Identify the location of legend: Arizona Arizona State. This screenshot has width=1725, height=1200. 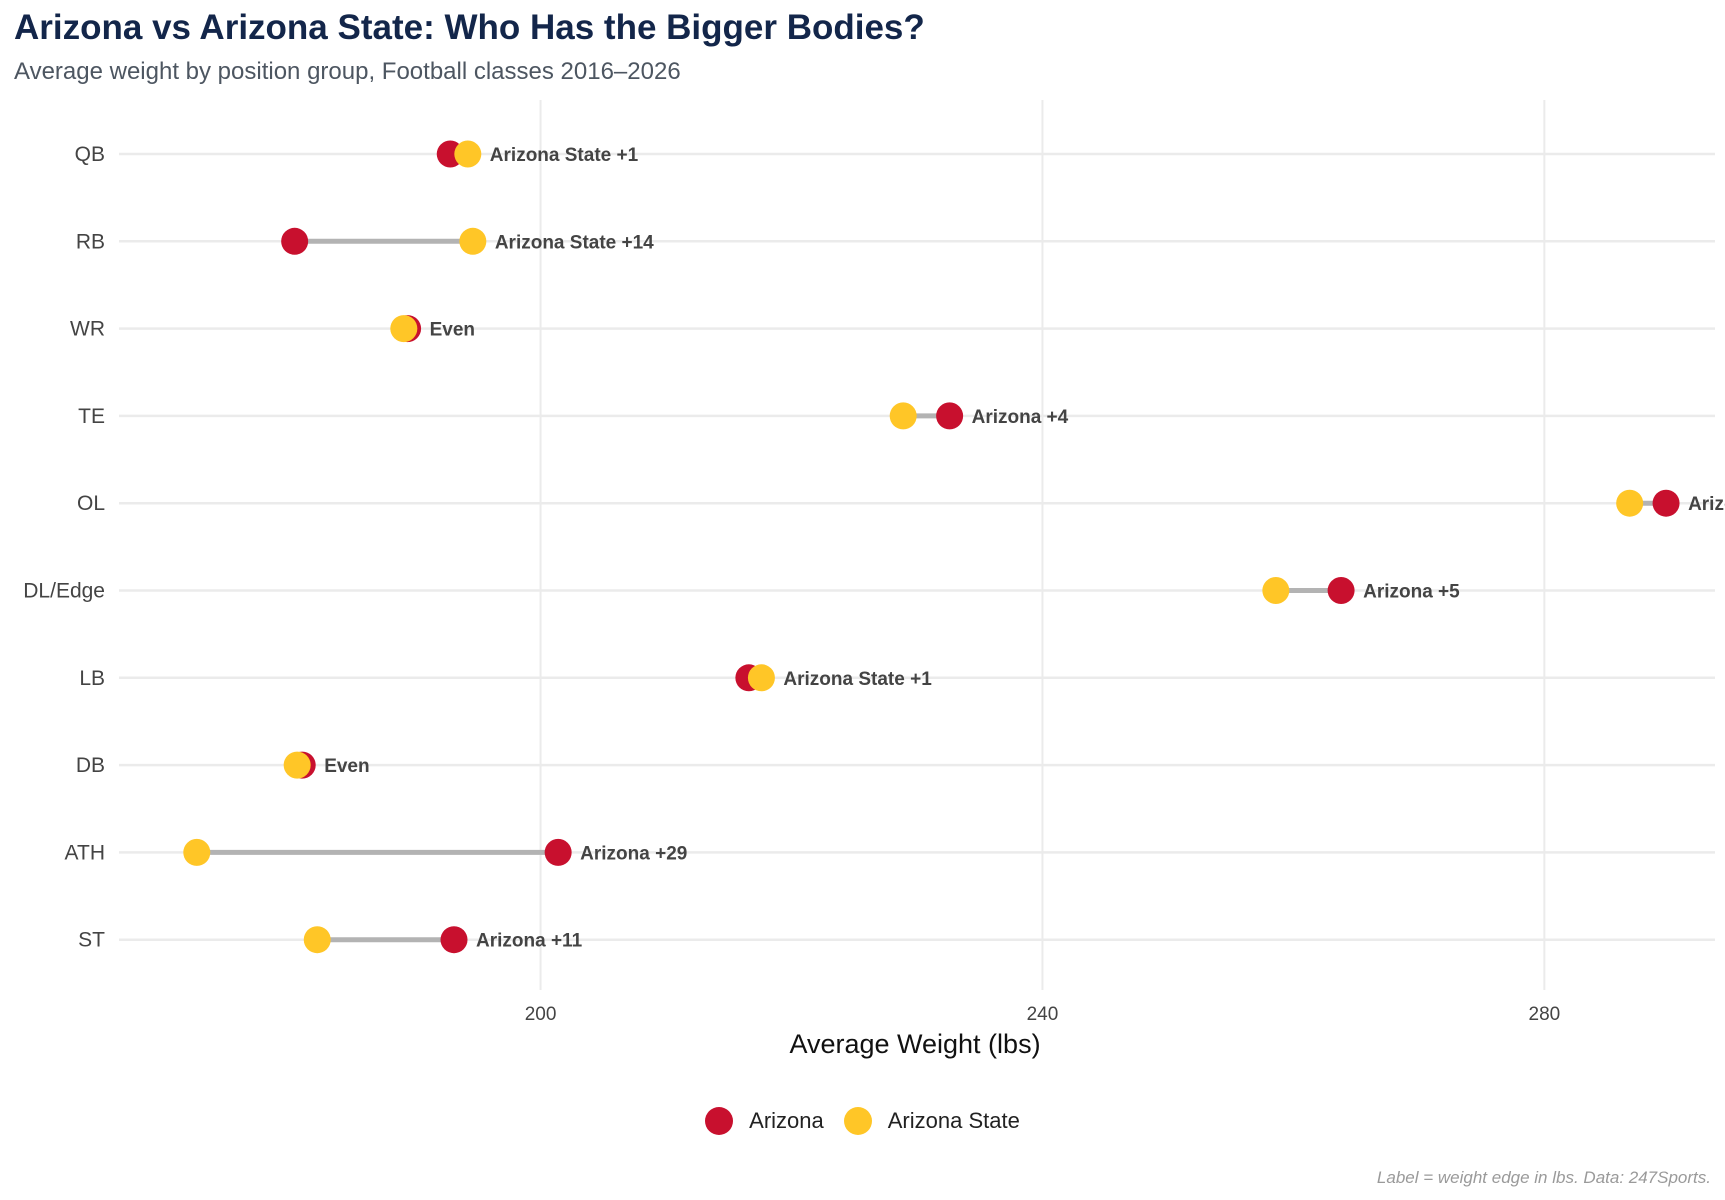
(862, 1121).